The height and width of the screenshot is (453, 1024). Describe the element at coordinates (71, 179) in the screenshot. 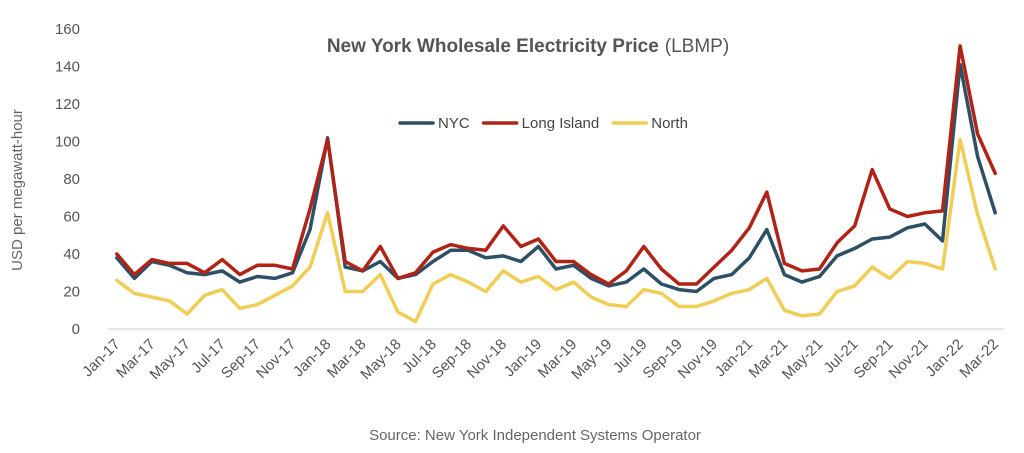

I see `y-tick-label: 80` at that location.